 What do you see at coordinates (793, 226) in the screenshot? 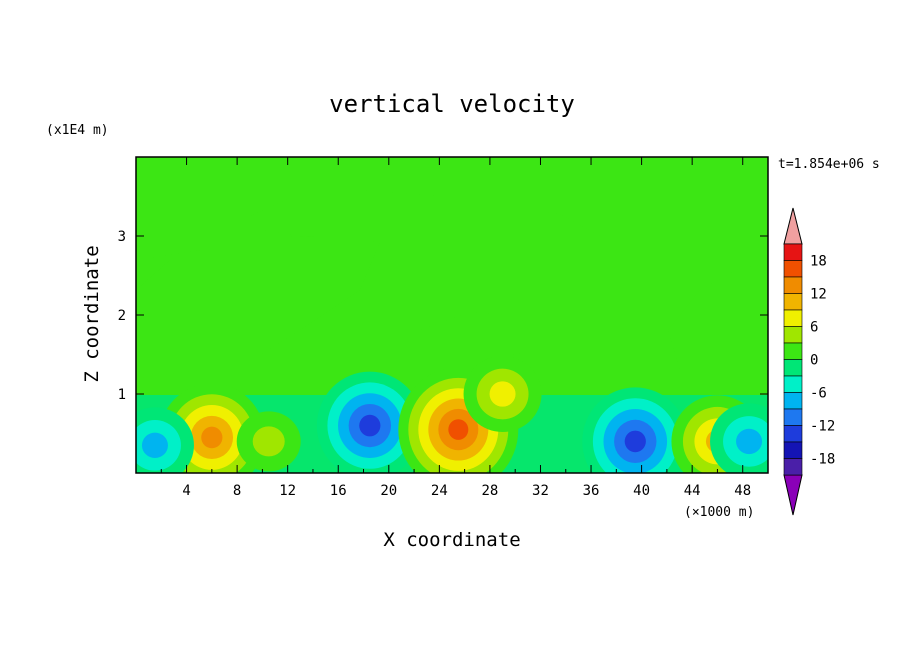
I see `colorbar-extend-max` at bounding box center [793, 226].